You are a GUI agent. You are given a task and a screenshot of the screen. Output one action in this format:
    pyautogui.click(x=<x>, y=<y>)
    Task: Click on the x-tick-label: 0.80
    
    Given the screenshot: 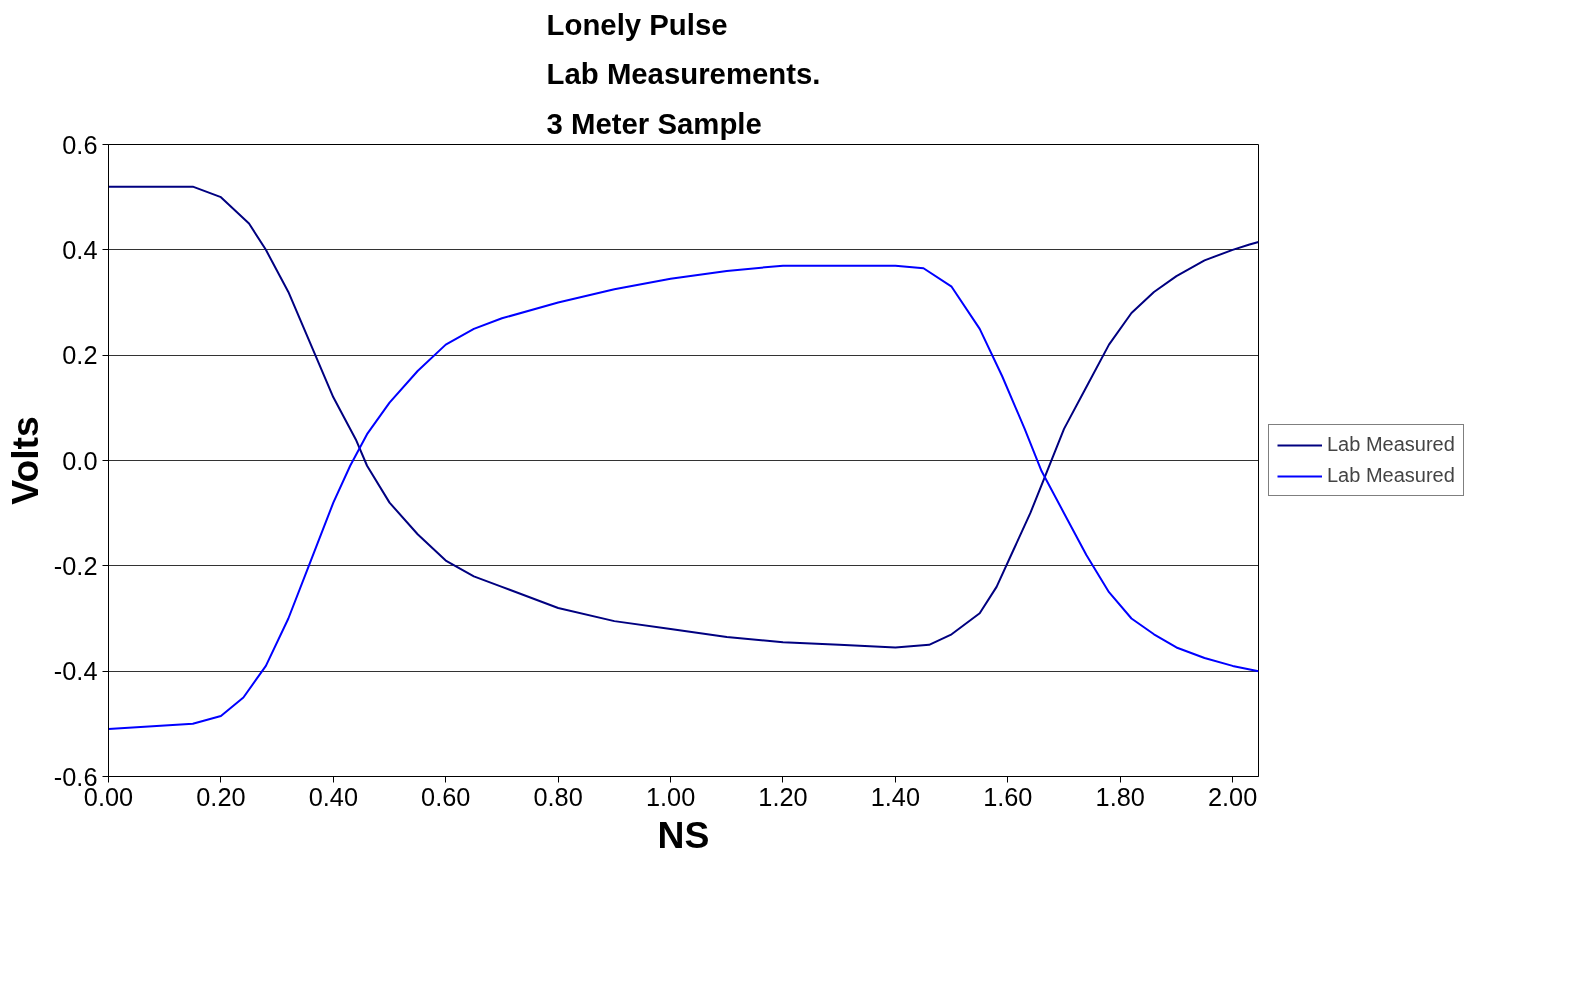 What is the action you would take?
    pyautogui.click(x=558, y=796)
    